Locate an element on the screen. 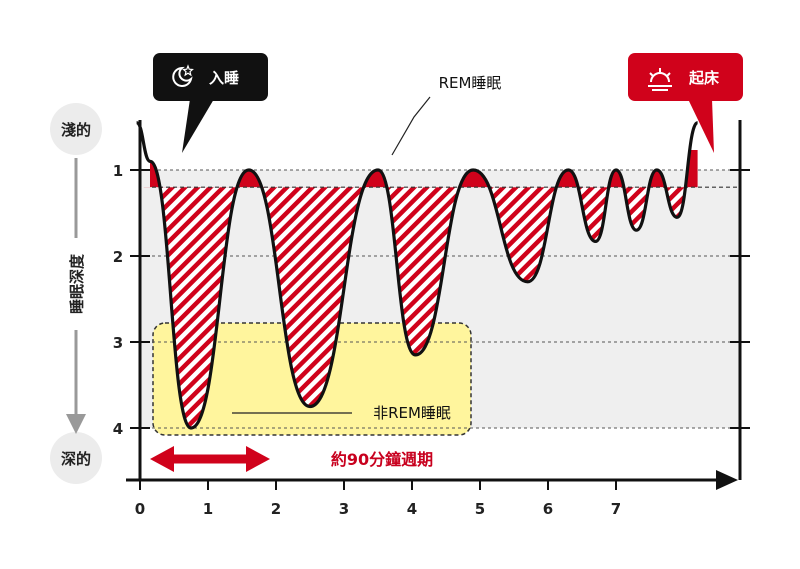 This screenshot has width=800, height=569. x-tick-label: 1 is located at coordinates (208, 509).